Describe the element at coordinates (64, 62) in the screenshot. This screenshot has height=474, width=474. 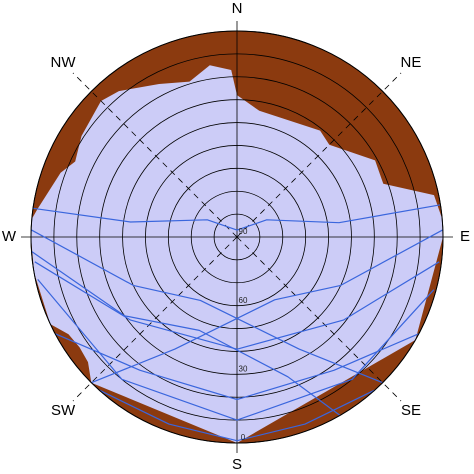
I see `direction-label: NW` at that location.